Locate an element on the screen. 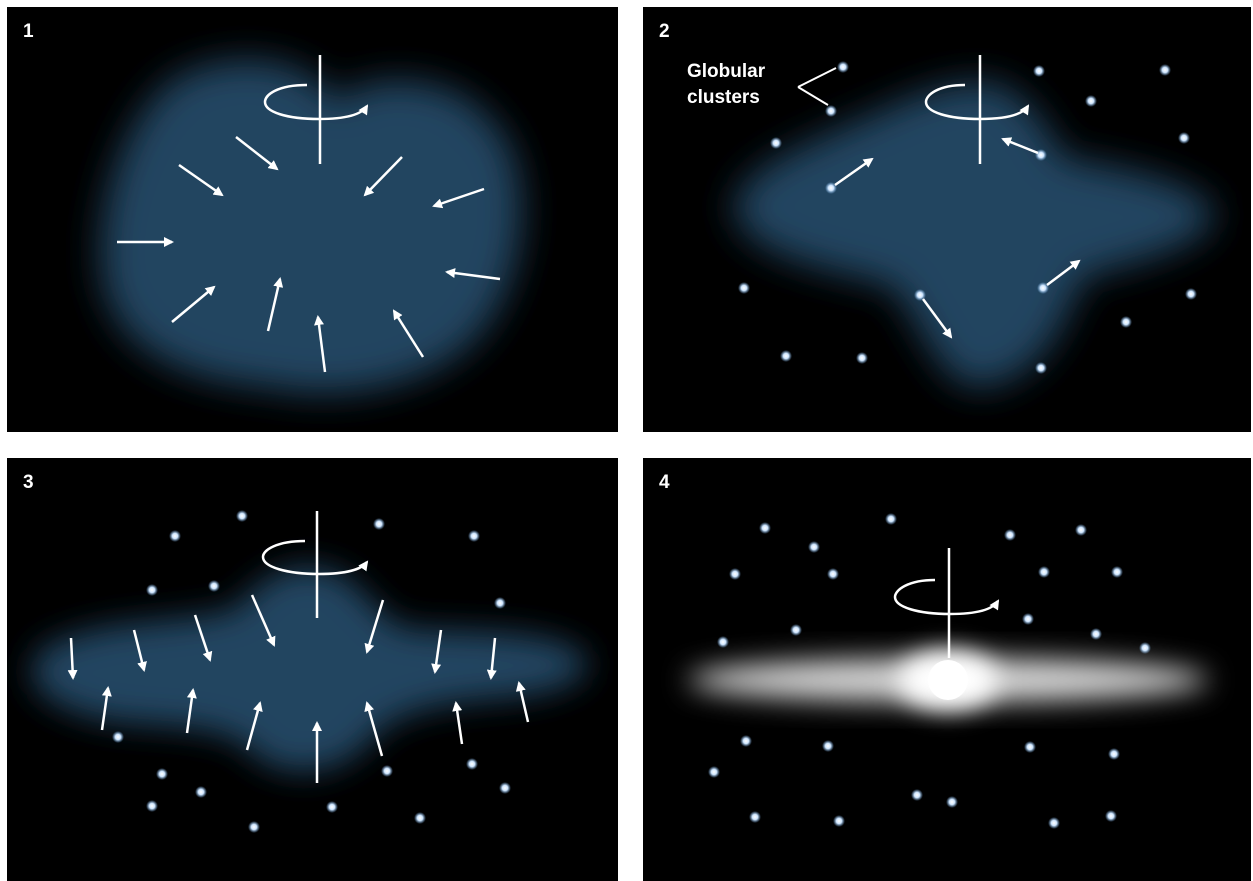 The height and width of the screenshot is (881, 1253). panel-number: 4 is located at coordinates (664, 482).